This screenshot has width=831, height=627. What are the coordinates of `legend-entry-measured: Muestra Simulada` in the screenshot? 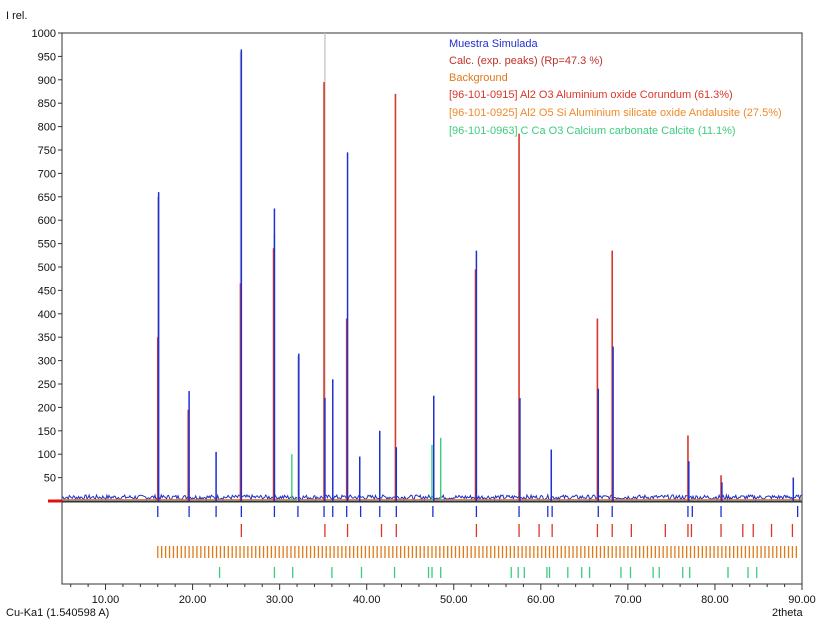 It's located at (494, 44).